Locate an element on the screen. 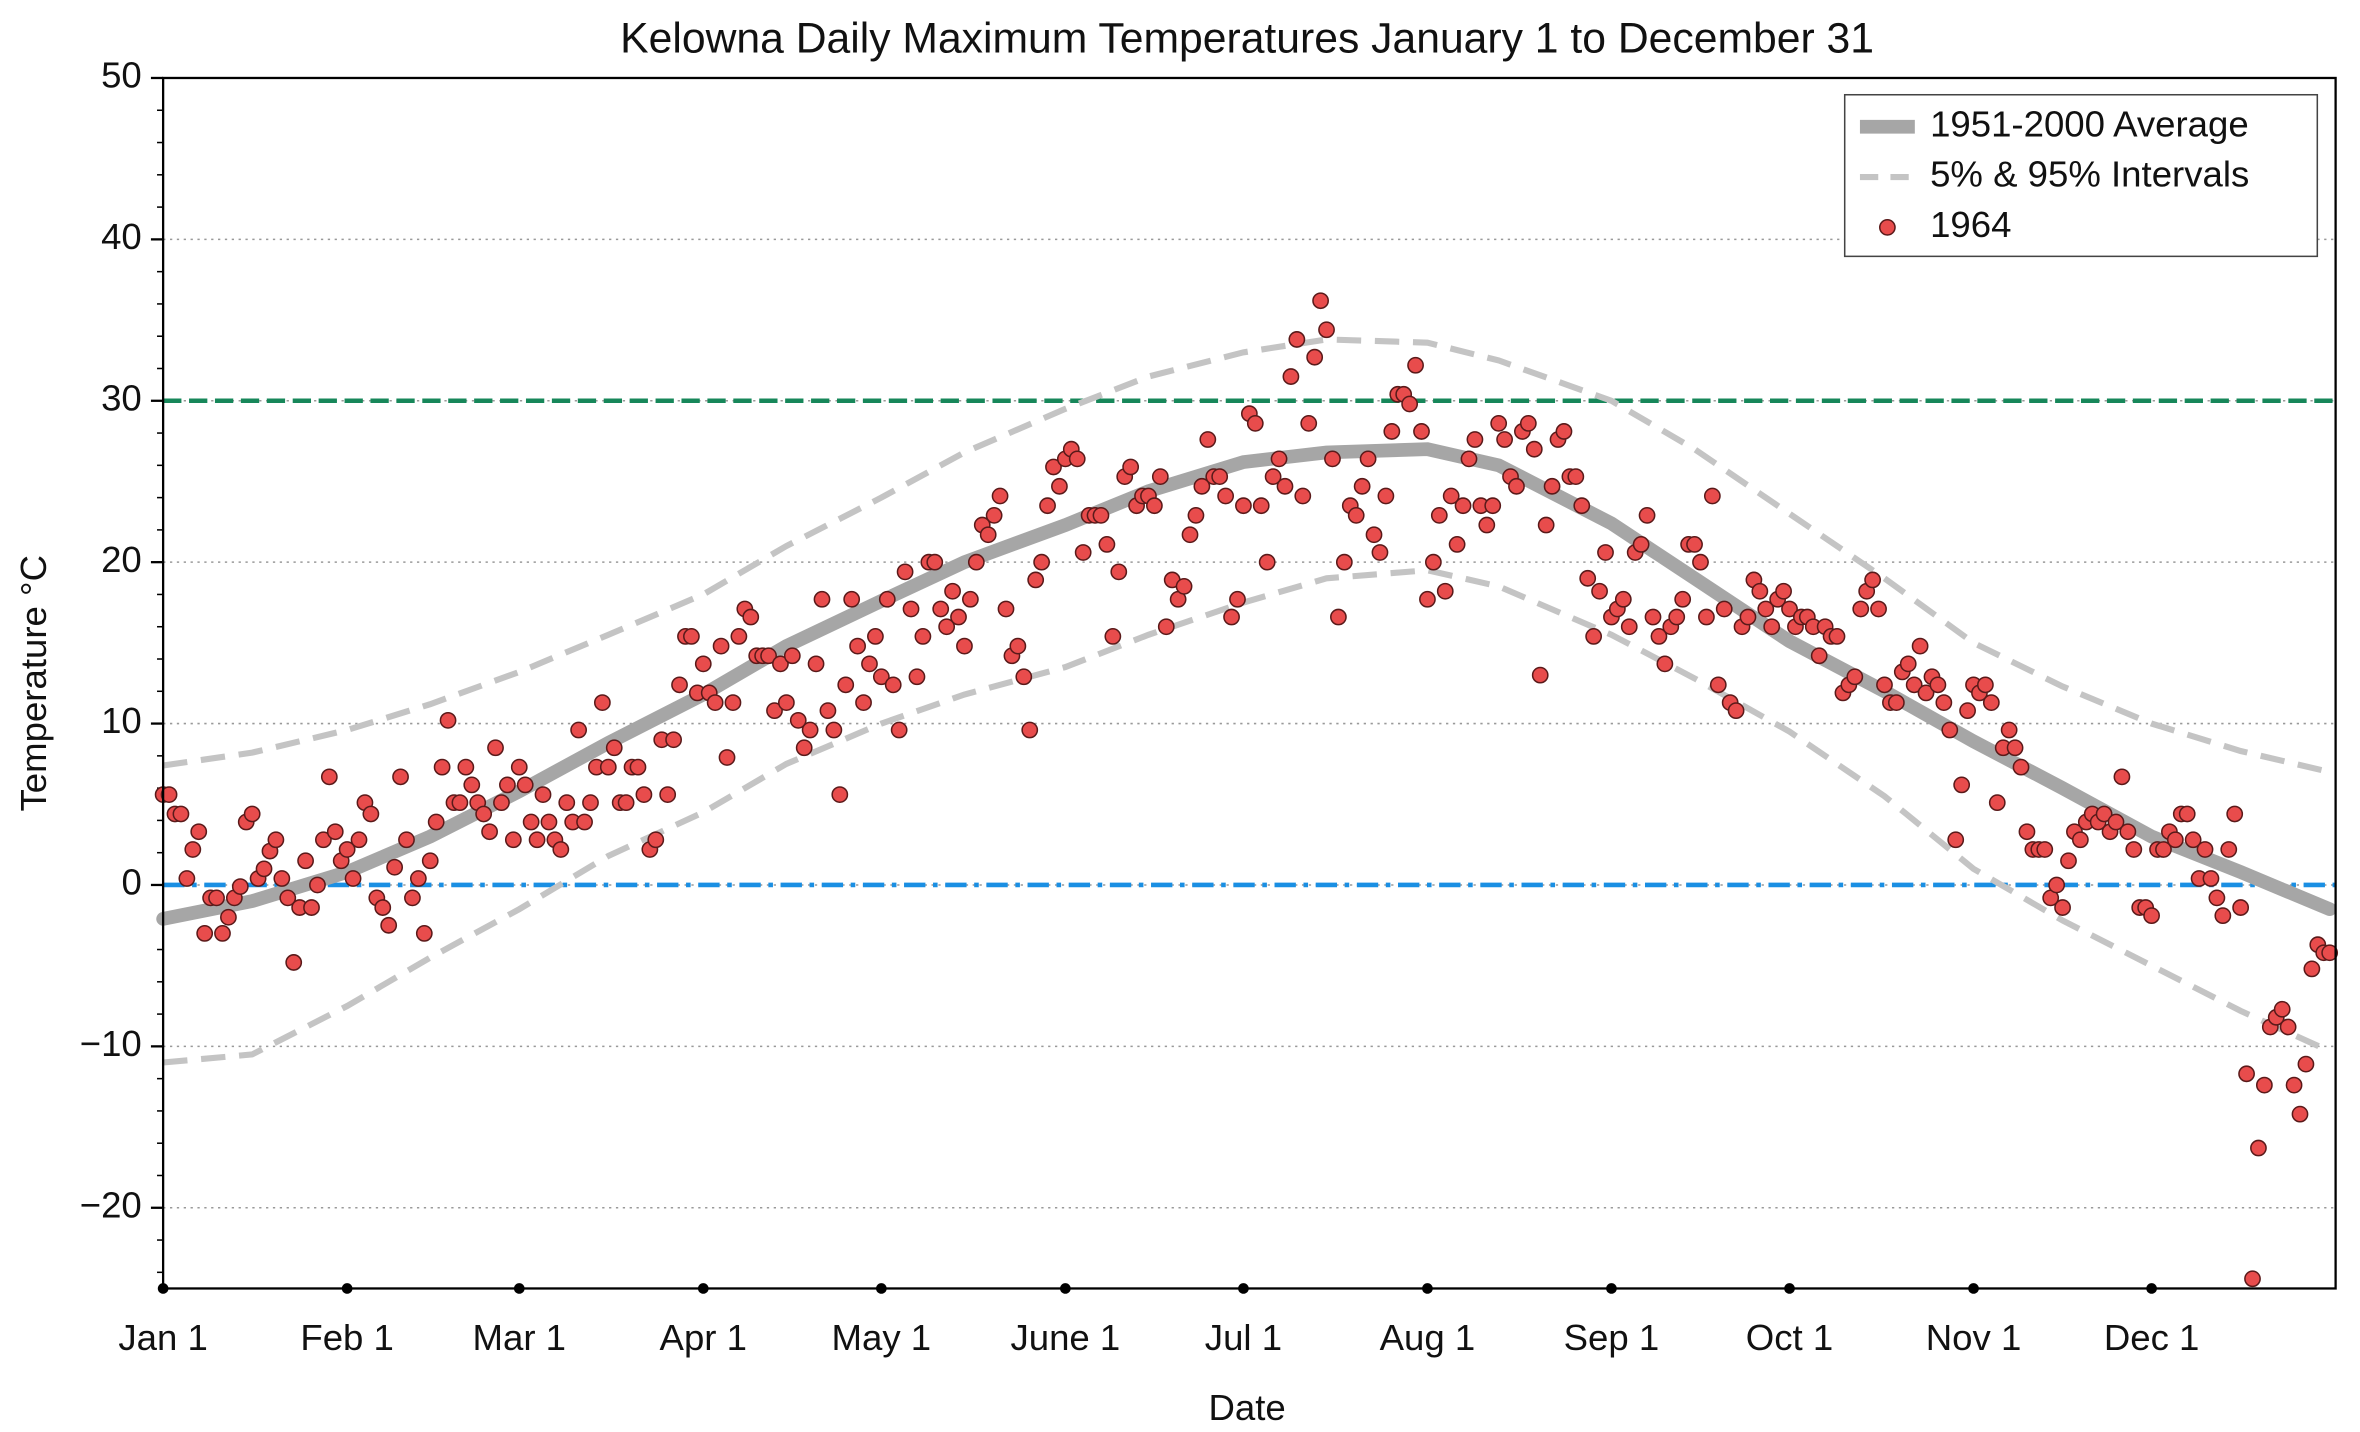 This screenshot has height=1432, width=2360. x-tick-label: Jan 1 is located at coordinates (162, 1337).